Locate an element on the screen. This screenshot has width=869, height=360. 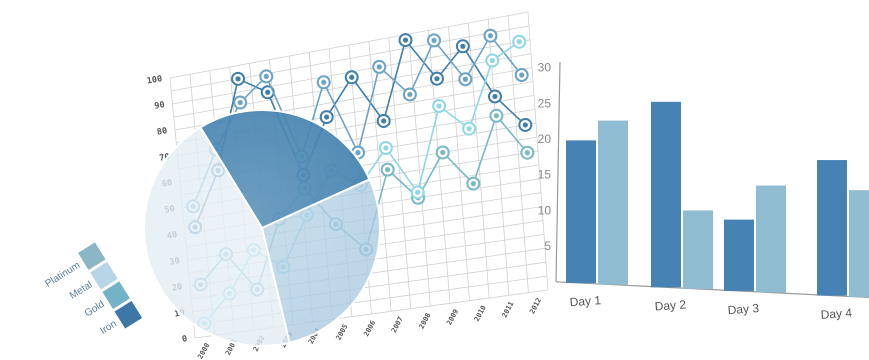
bar-category-label: Day 4 is located at coordinates (836, 314).